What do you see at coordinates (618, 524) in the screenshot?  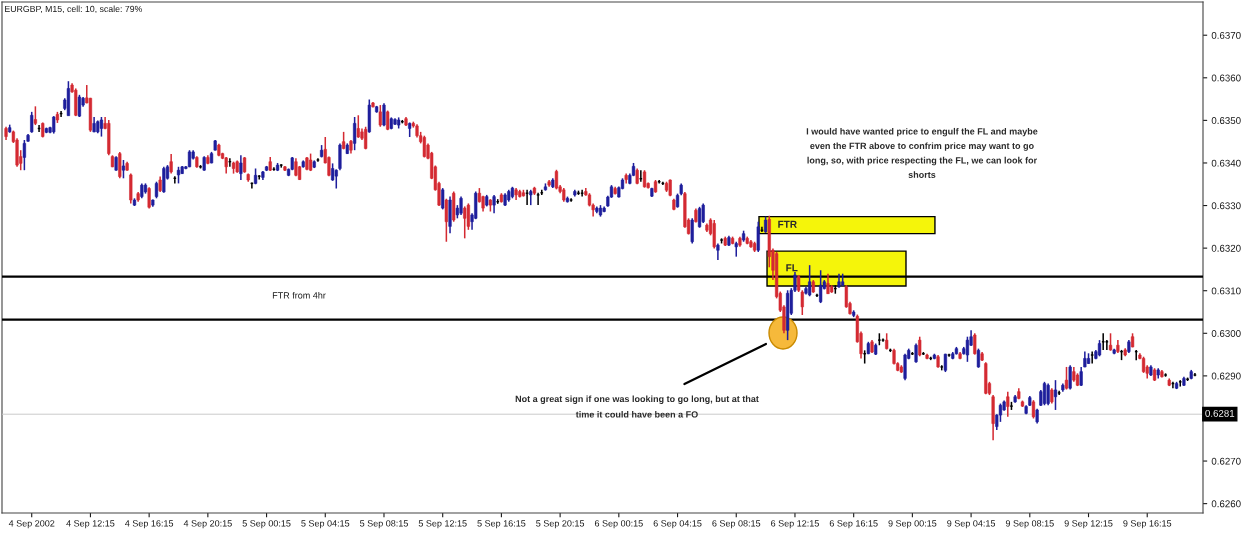 I see `x-tick-label: 6 Sep 00:15` at bounding box center [618, 524].